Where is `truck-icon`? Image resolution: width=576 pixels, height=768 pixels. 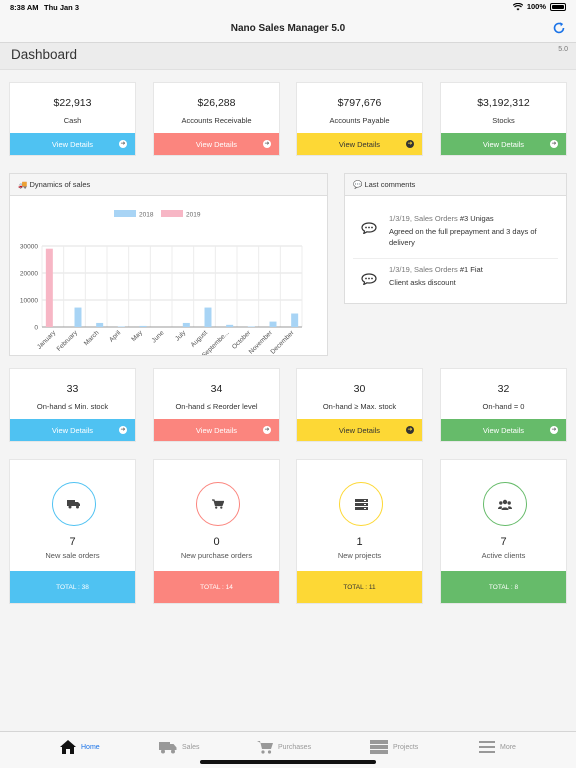 truck-icon is located at coordinates (73, 504).